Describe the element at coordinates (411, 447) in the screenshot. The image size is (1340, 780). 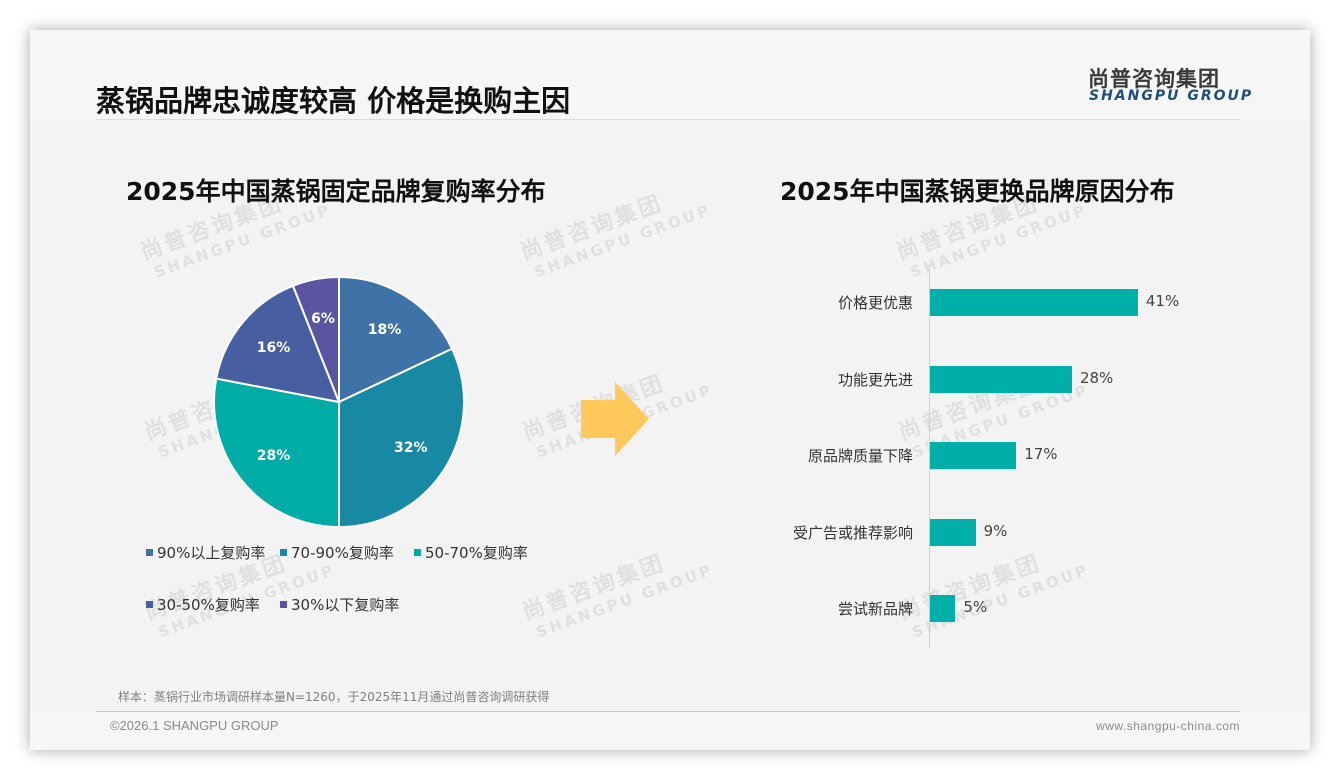
I see `pie-slice-label: 32%` at that location.